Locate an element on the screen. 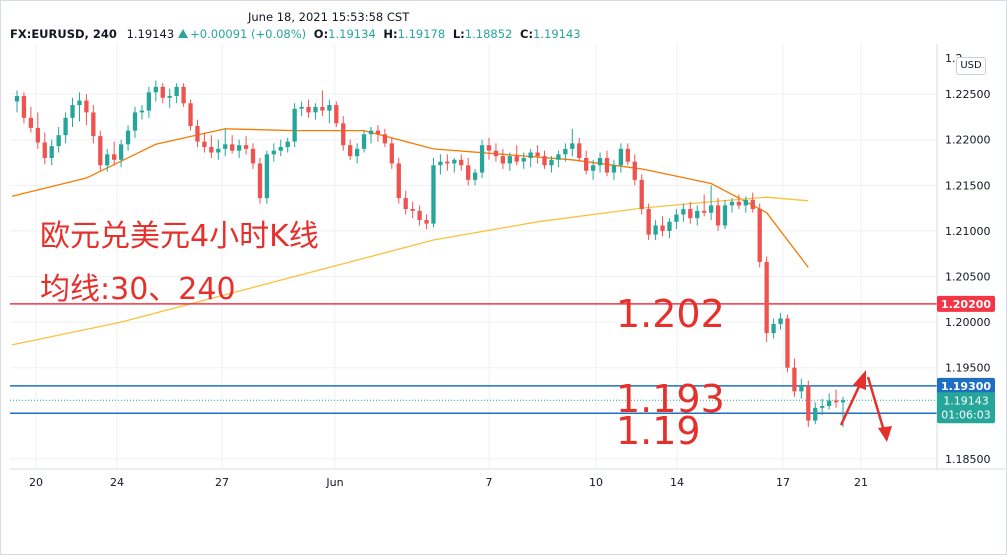 The height and width of the screenshot is (555, 1007). annotation-title: 欧元兑美元4小时K线 is located at coordinates (179, 236).